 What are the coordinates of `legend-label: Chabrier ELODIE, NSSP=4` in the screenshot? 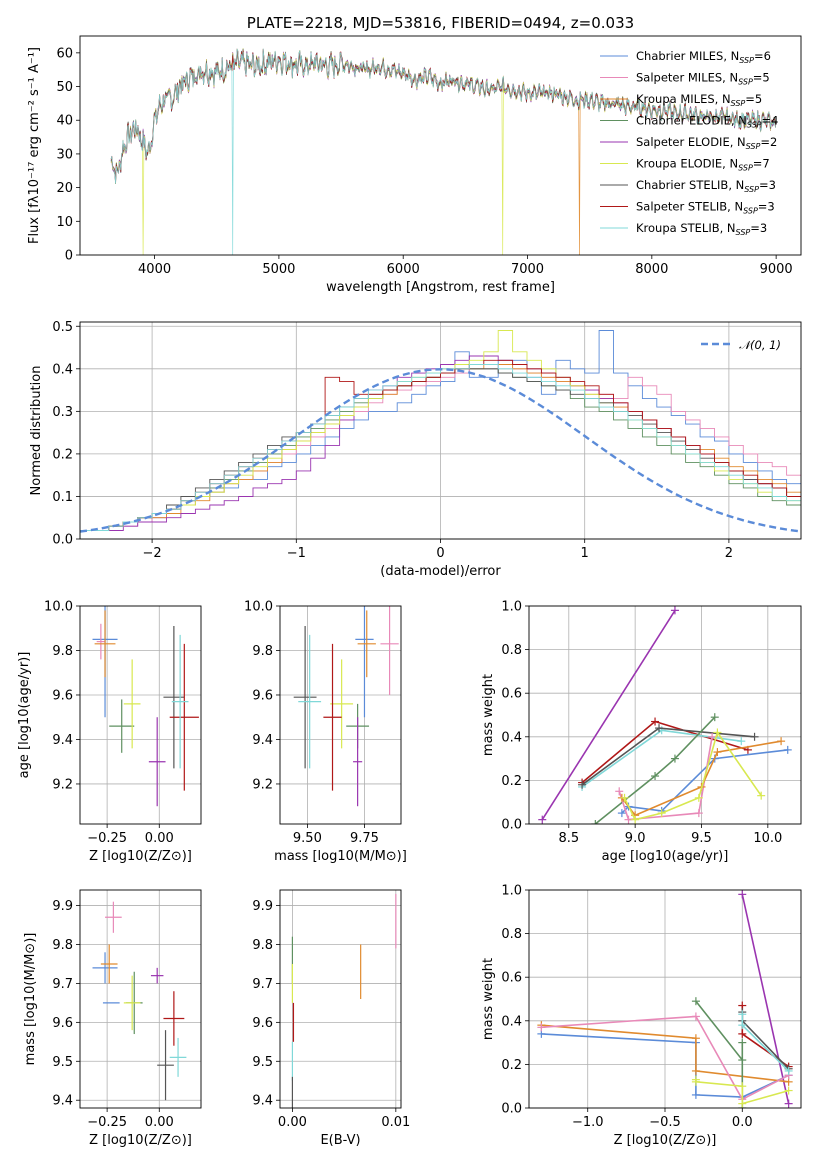 It's located at (707, 122).